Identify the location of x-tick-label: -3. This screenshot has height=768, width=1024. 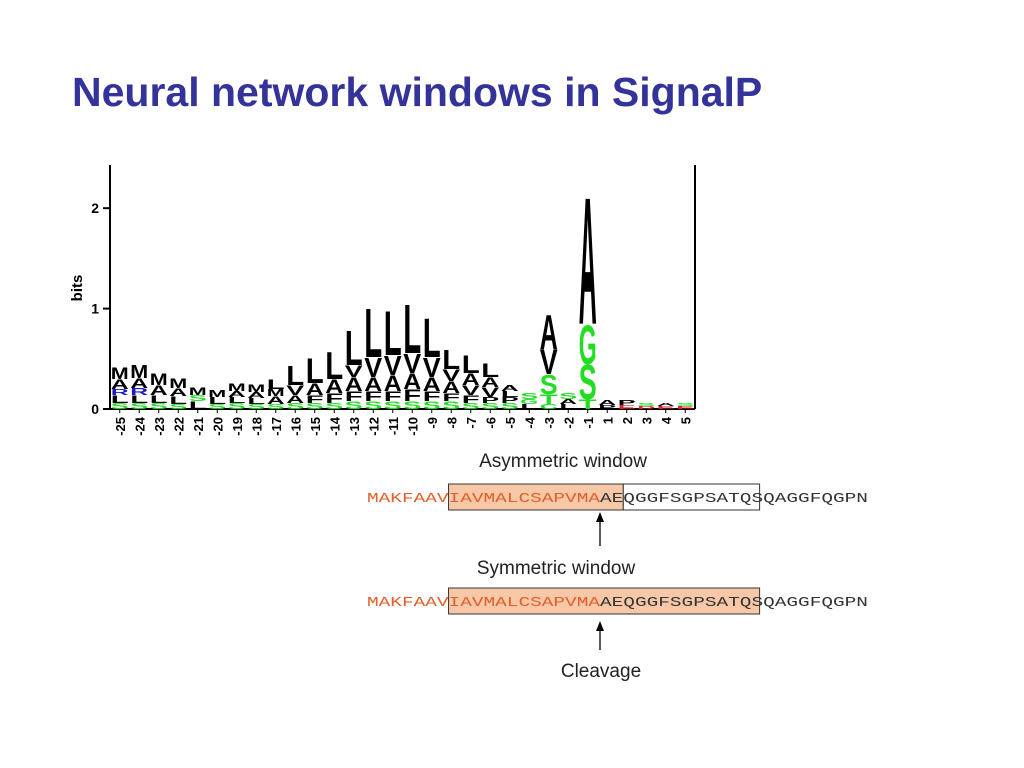
(549, 423).